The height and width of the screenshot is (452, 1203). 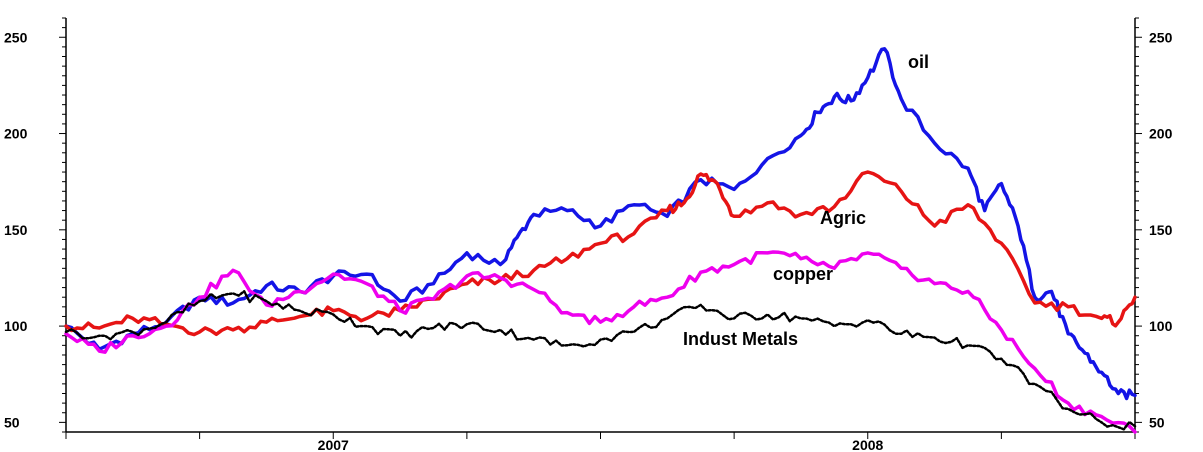 I want to click on left-y-tick-label: 50, so click(x=12, y=422).